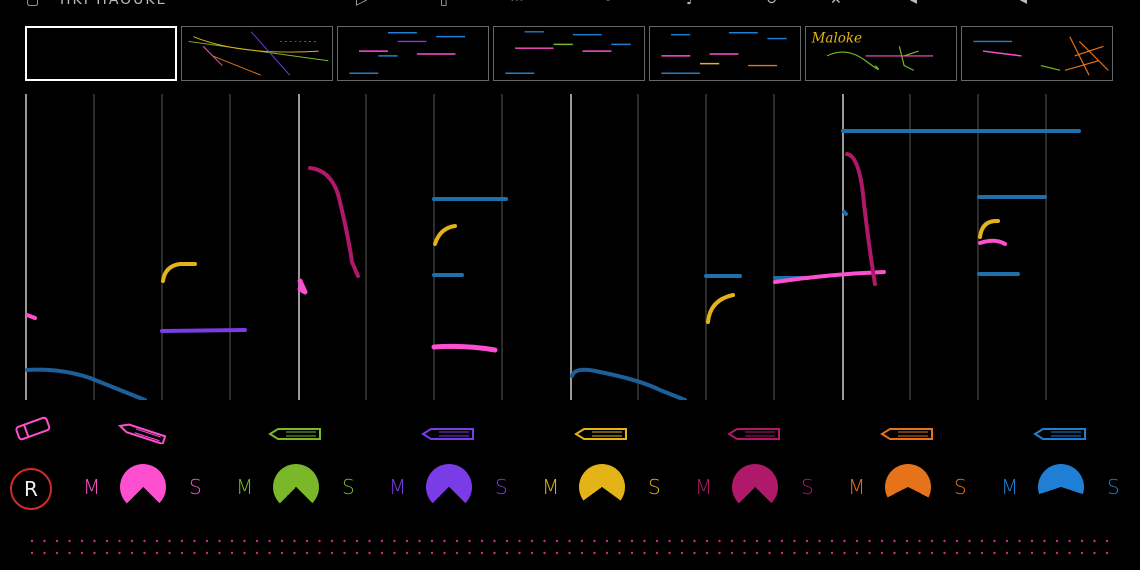  I want to click on folder-icon: ▢, so click(33, 4).